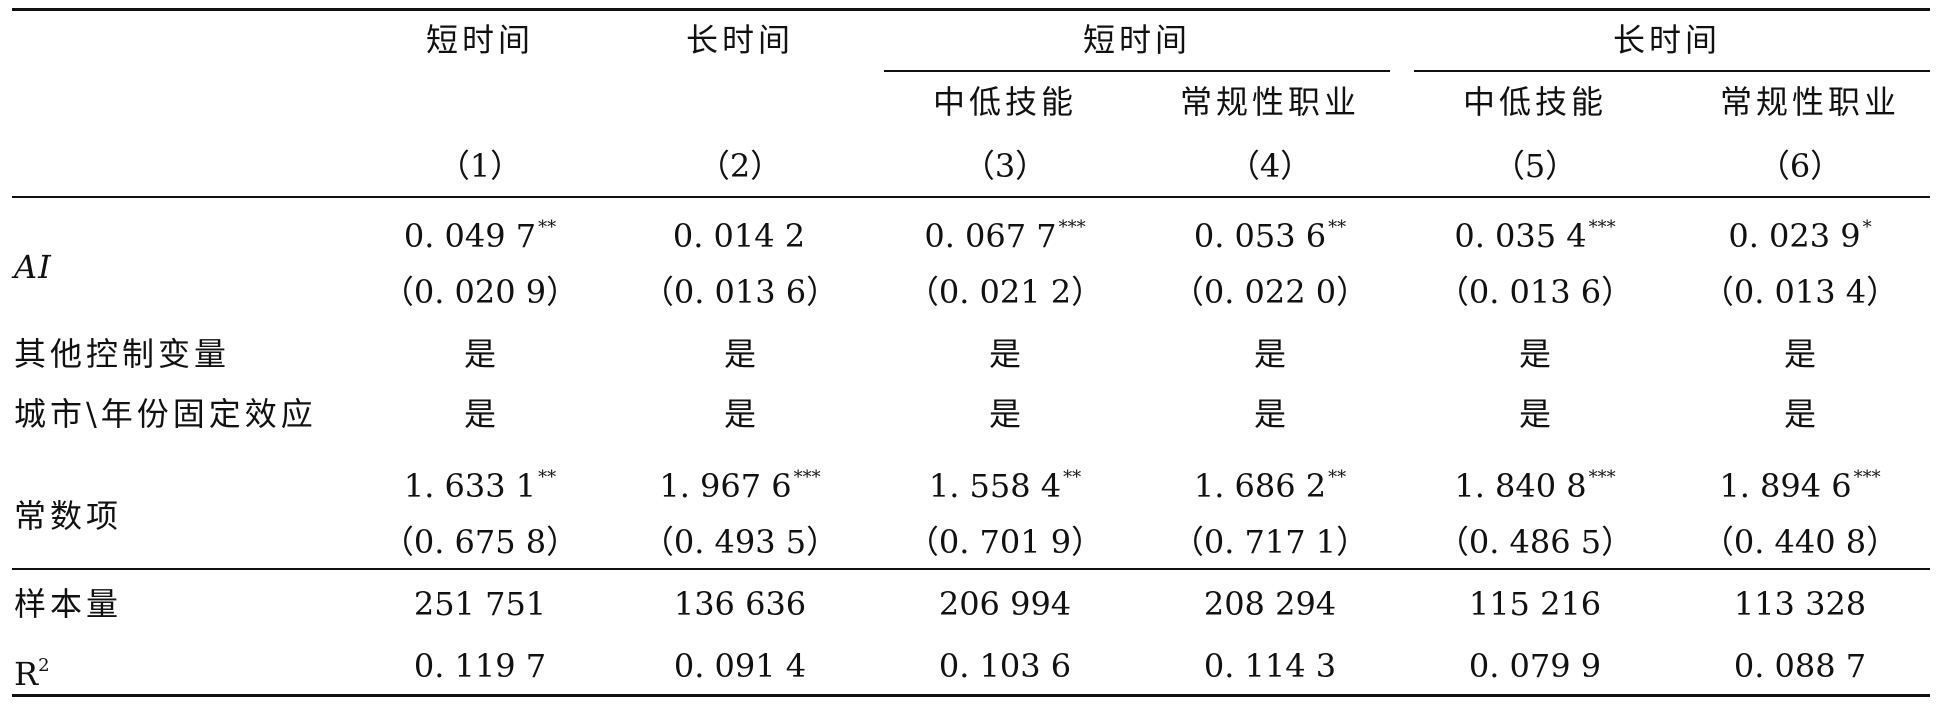 This screenshot has height=704, width=1936. Describe the element at coordinates (1535, 666) in the screenshot. I see `r2-value-5: 0. 079 9` at that location.